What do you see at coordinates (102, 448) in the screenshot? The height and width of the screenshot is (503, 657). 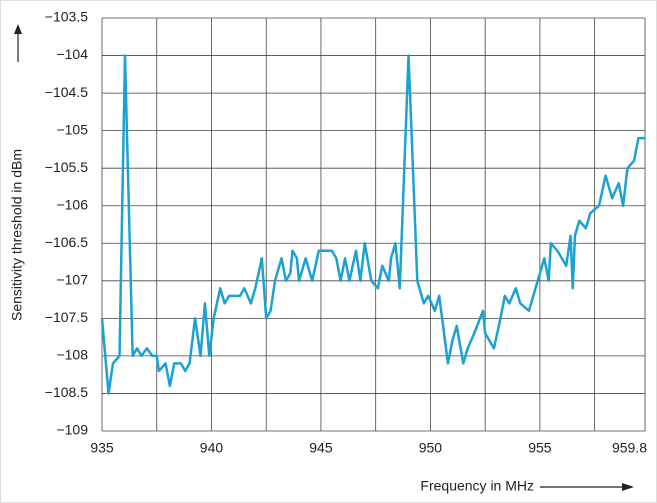 I see `x-tick-label: 935` at bounding box center [102, 448].